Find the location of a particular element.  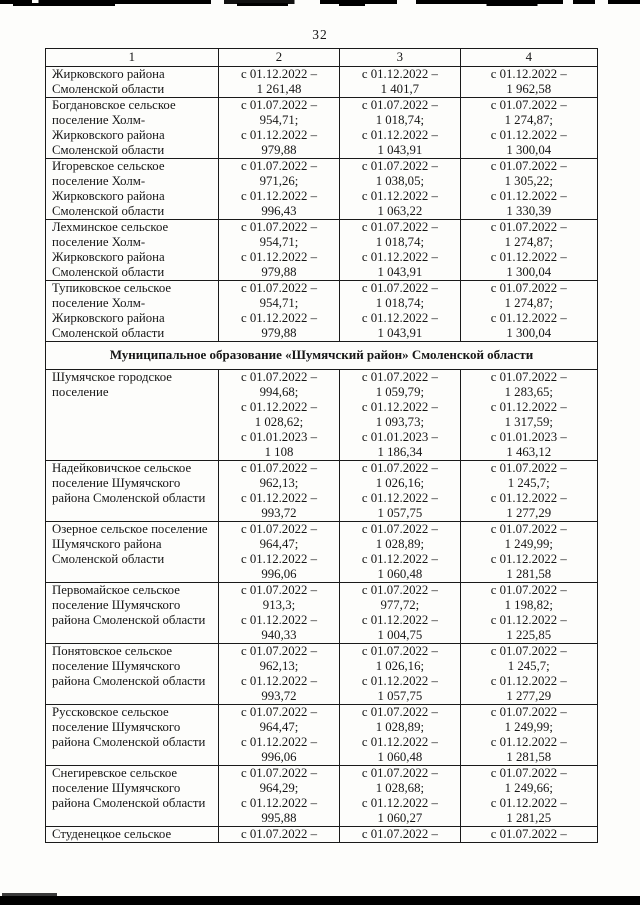

cell-line: 1 225,85 is located at coordinates (529, 635).